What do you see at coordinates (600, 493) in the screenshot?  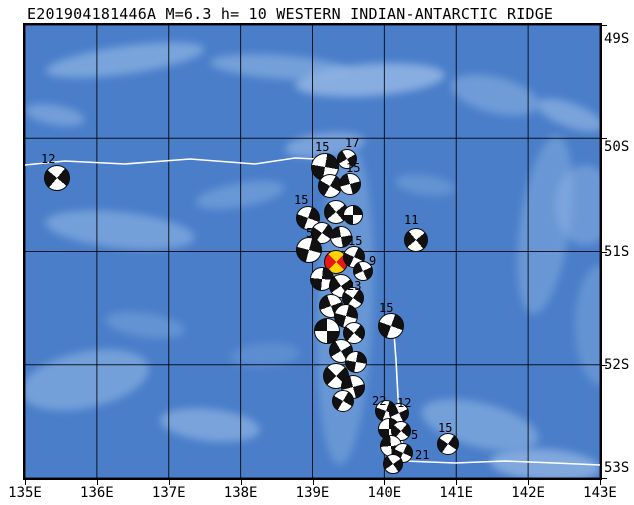 I see `lon-tick-label: 143E` at bounding box center [600, 493].